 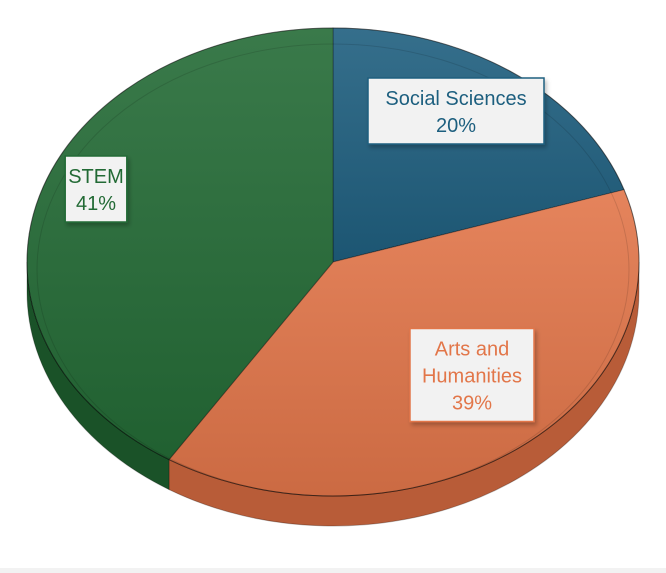 I want to click on data-label-stem: STEM 41%, so click(x=96, y=189).